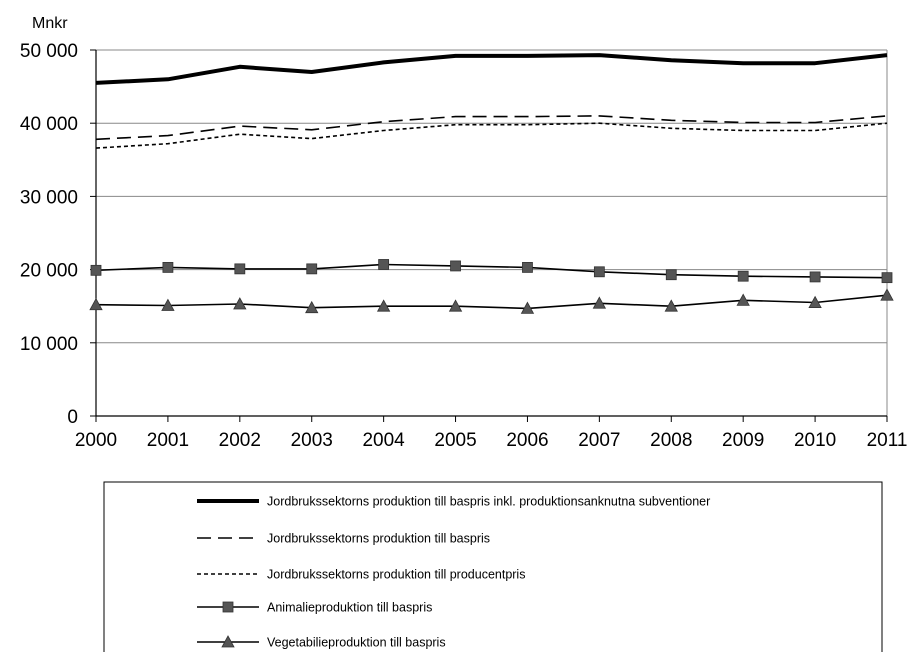  Describe the element at coordinates (49, 344) in the screenshot. I see `y-tick-label: 10 000` at that location.